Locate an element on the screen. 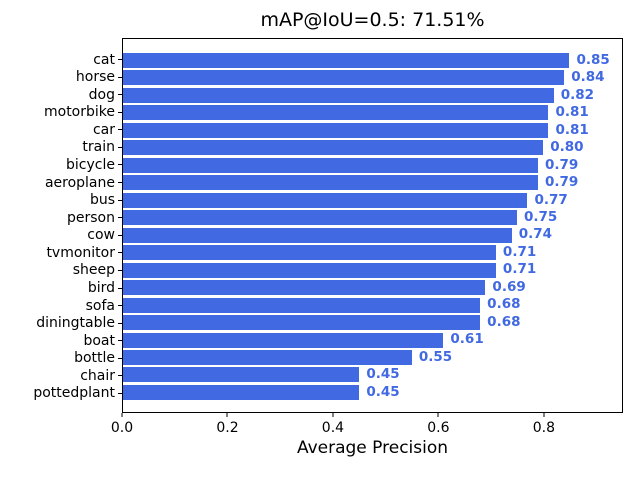 This screenshot has height=480, width=640. bar-value-label: 0.61 is located at coordinates (467, 339).